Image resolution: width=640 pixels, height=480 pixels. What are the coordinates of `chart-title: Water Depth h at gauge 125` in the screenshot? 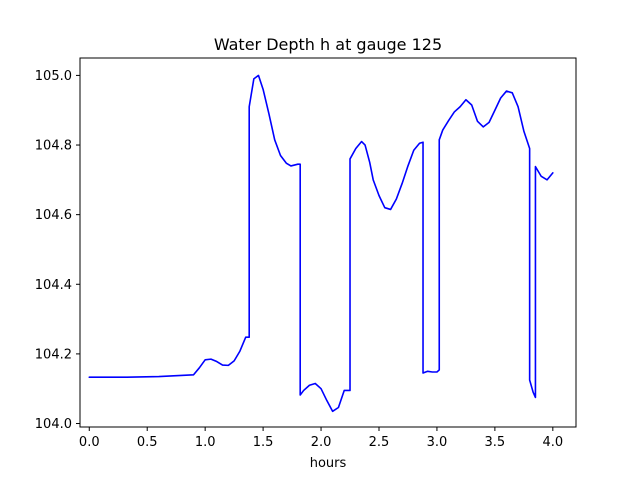 It's located at (328, 44).